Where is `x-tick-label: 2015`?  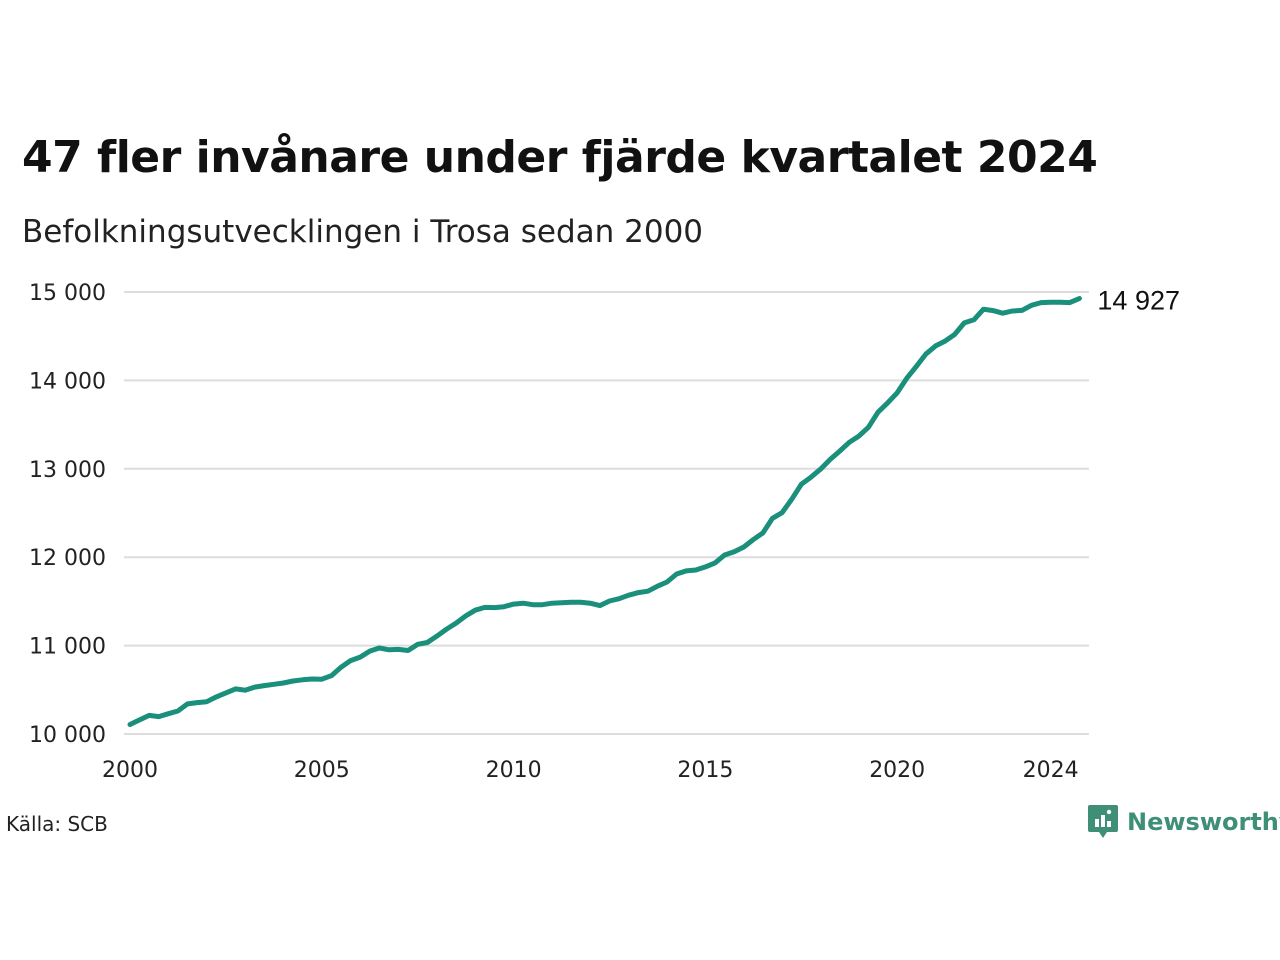
x-tick-label: 2015 is located at coordinates (705, 770).